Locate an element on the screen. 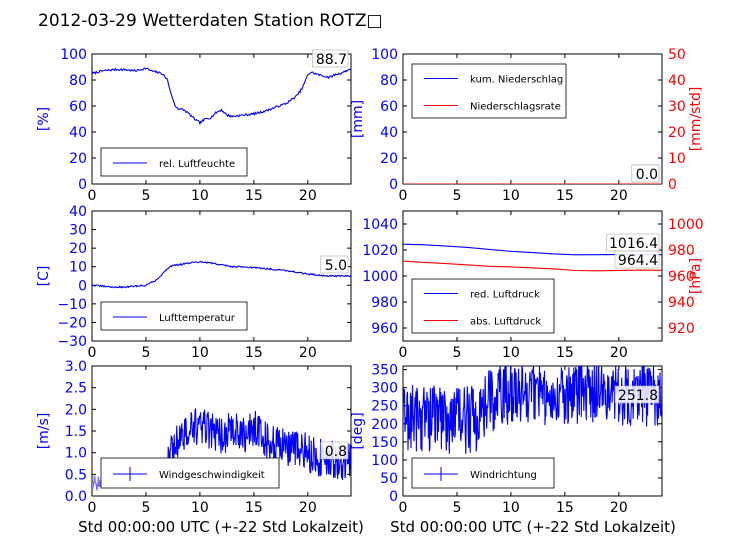 This screenshot has height=552, width=736. legend-label: Lufttemperatur is located at coordinates (197, 318).